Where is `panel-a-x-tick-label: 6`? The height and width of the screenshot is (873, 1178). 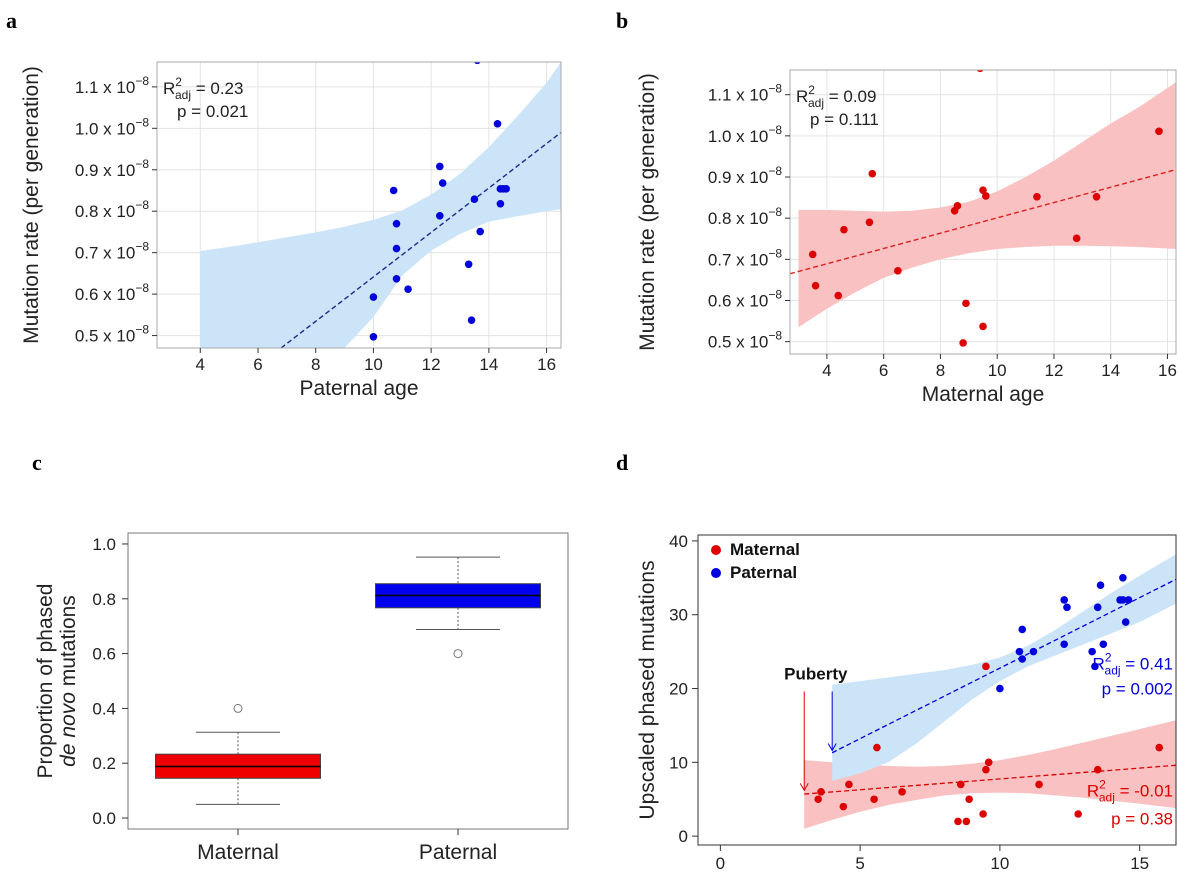 panel-a-x-tick-label: 6 is located at coordinates (257, 364).